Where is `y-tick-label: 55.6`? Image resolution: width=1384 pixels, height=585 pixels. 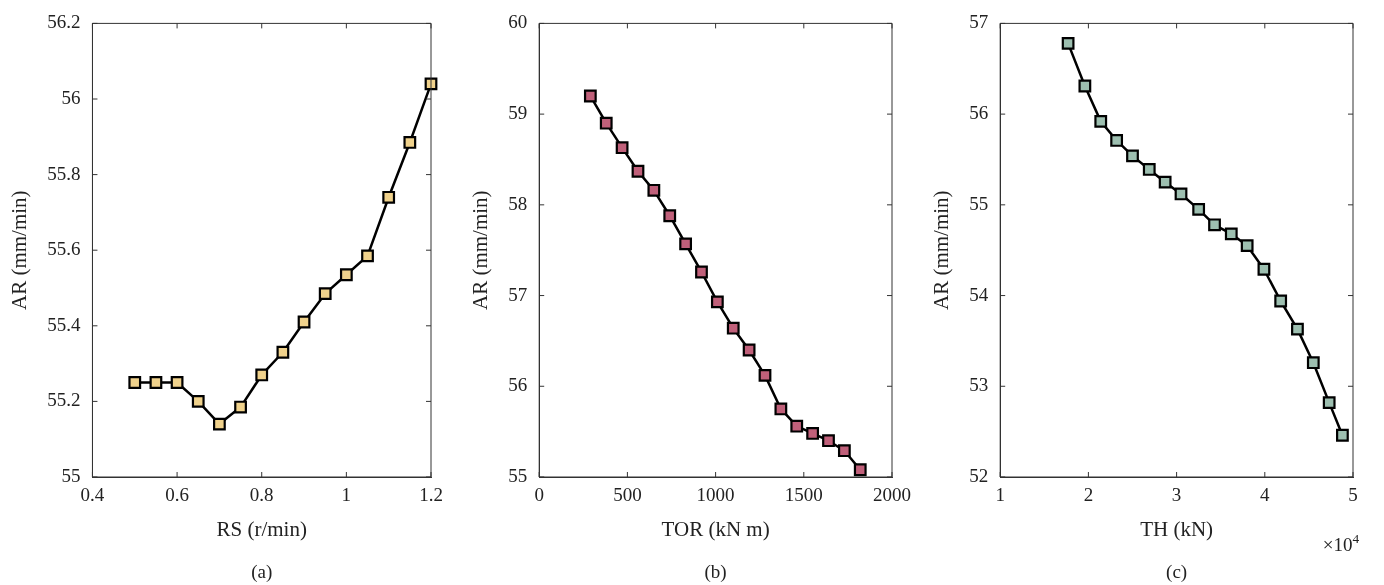 y-tick-label: 55.6 is located at coordinates (64, 249).